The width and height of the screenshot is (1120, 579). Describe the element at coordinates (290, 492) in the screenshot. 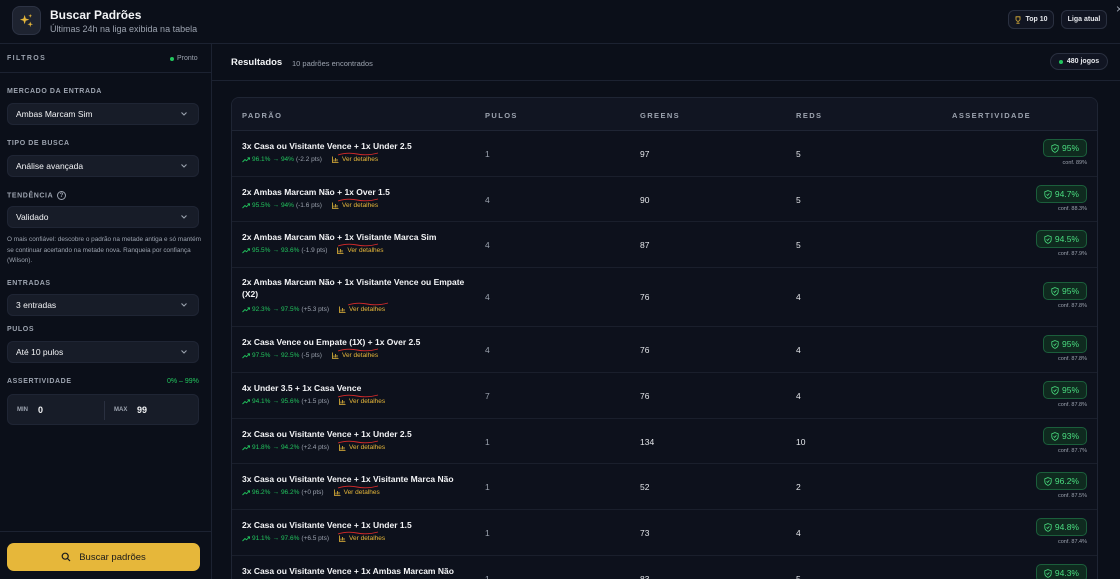

I see `trend-to: 96.2%` at that location.